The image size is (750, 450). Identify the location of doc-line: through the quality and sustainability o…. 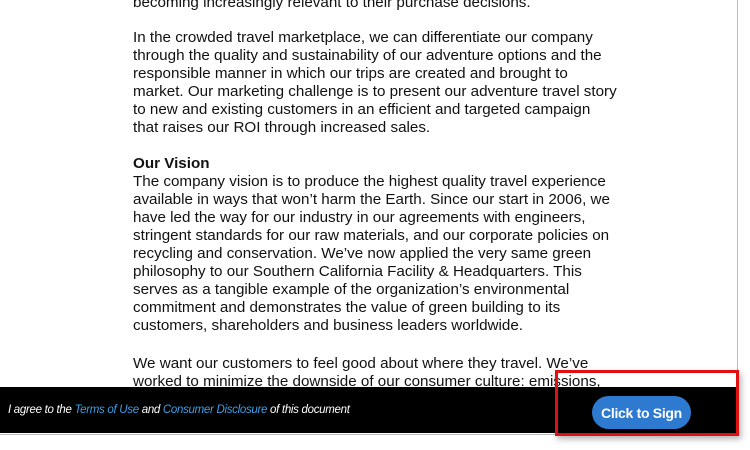
(367, 55).